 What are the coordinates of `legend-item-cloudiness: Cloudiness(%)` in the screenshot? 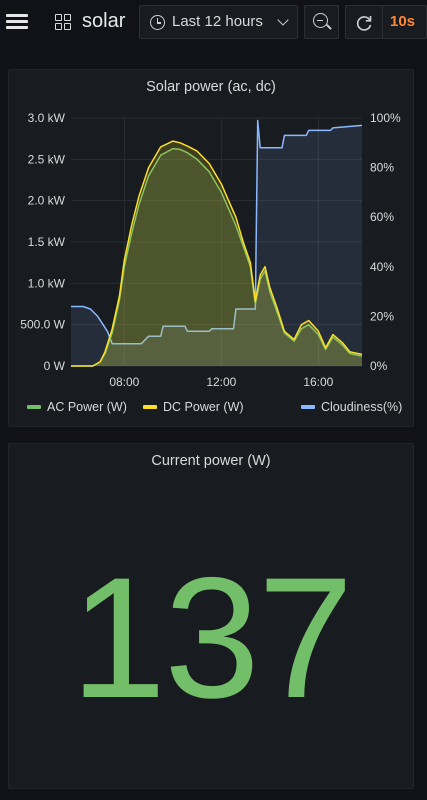 It's located at (351, 407).